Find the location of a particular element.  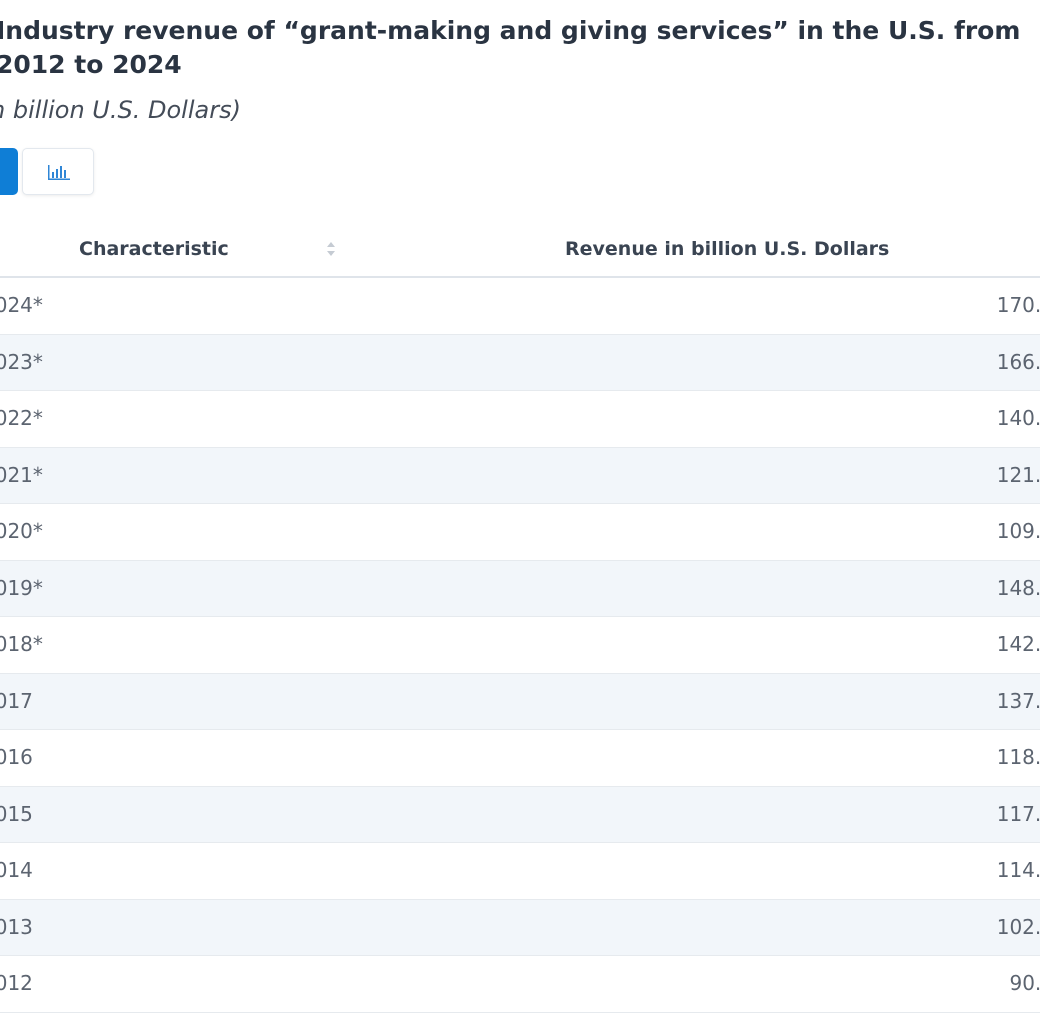

cell-revenue: 137.1 is located at coordinates (1018, 700).